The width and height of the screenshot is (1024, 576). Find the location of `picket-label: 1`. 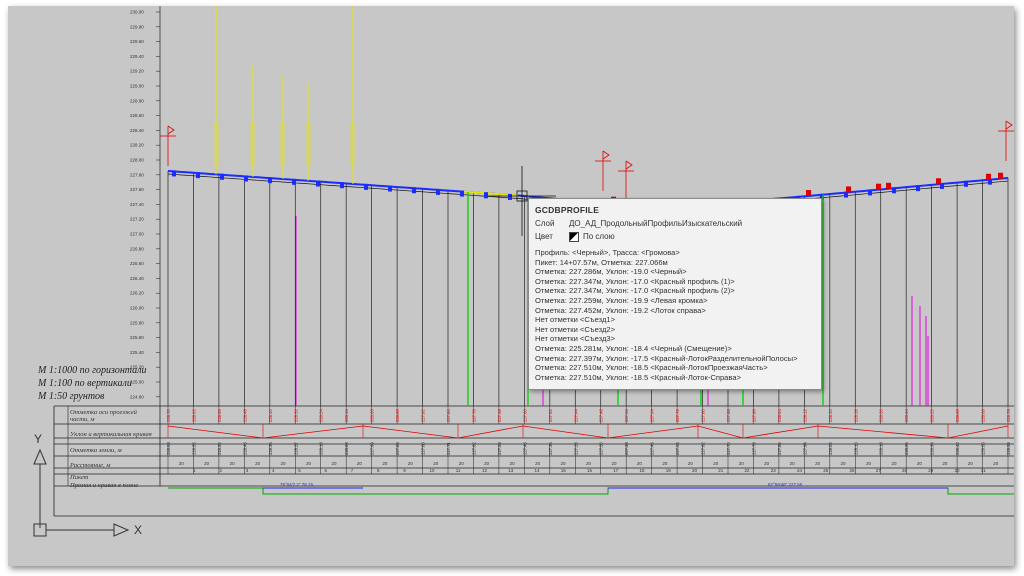

picket-label: 1 is located at coordinates (194, 470).